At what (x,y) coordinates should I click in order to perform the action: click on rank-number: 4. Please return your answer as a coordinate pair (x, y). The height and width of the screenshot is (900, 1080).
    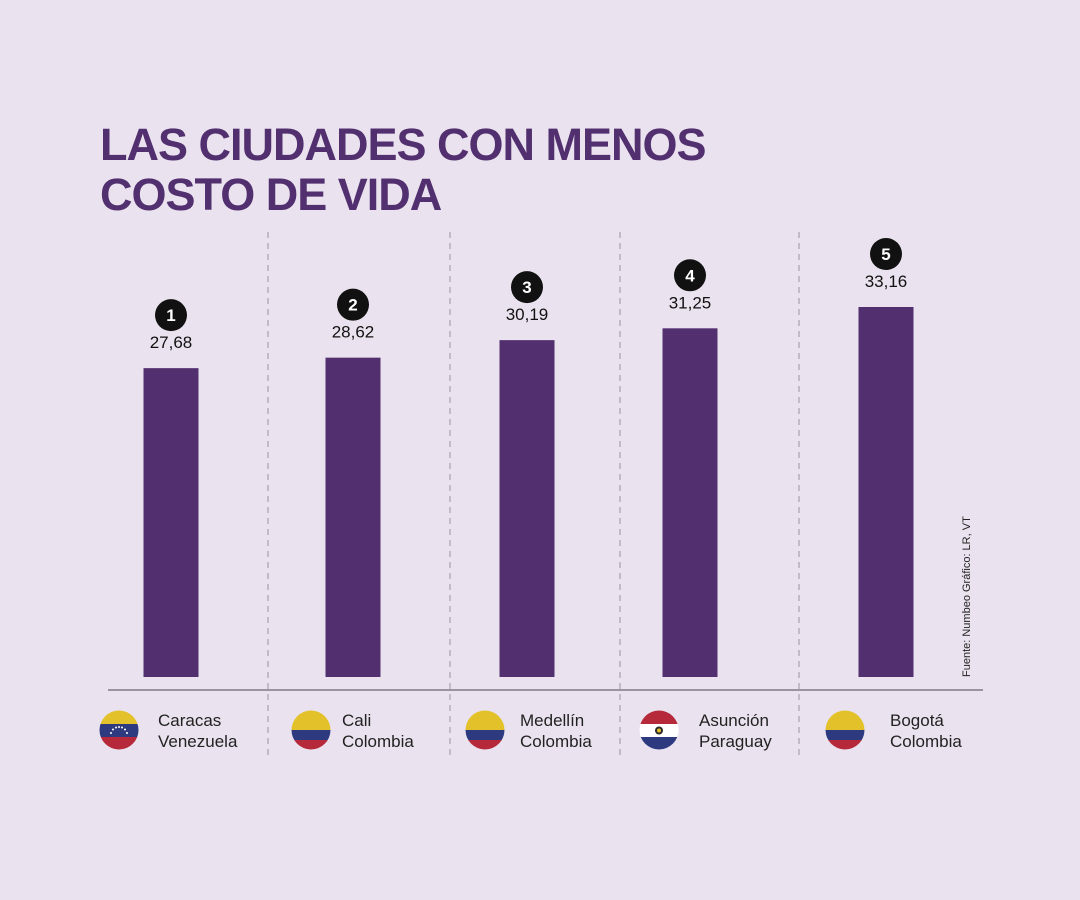
    Looking at the image, I should click on (690, 275).